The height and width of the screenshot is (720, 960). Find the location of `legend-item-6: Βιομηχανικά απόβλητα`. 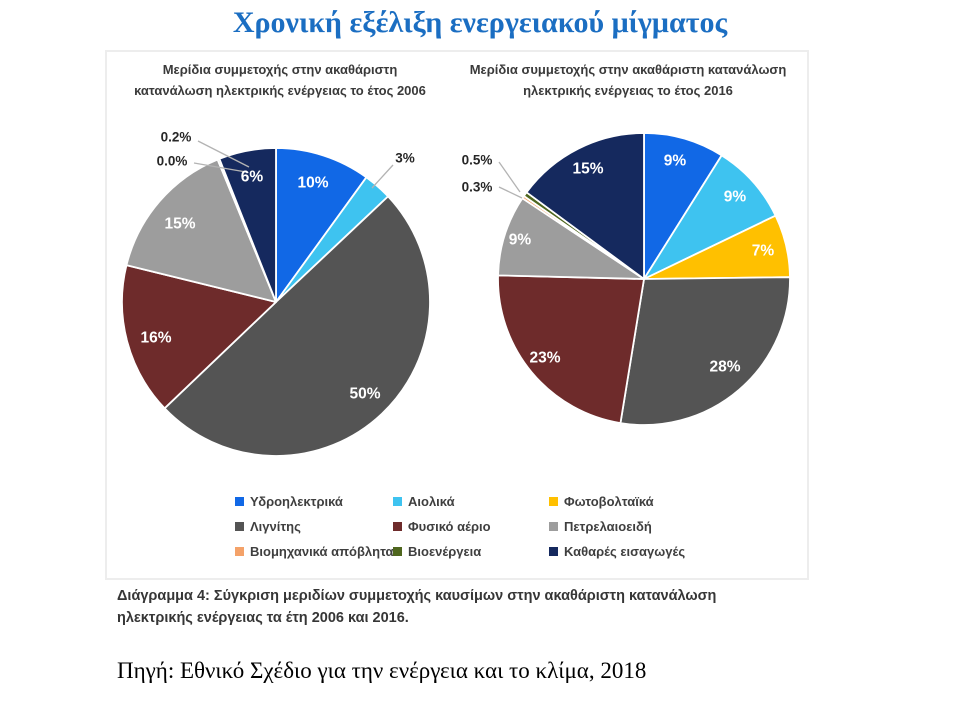

legend-item-6: Βιομηχανικά απόβλητα is located at coordinates (314, 551).